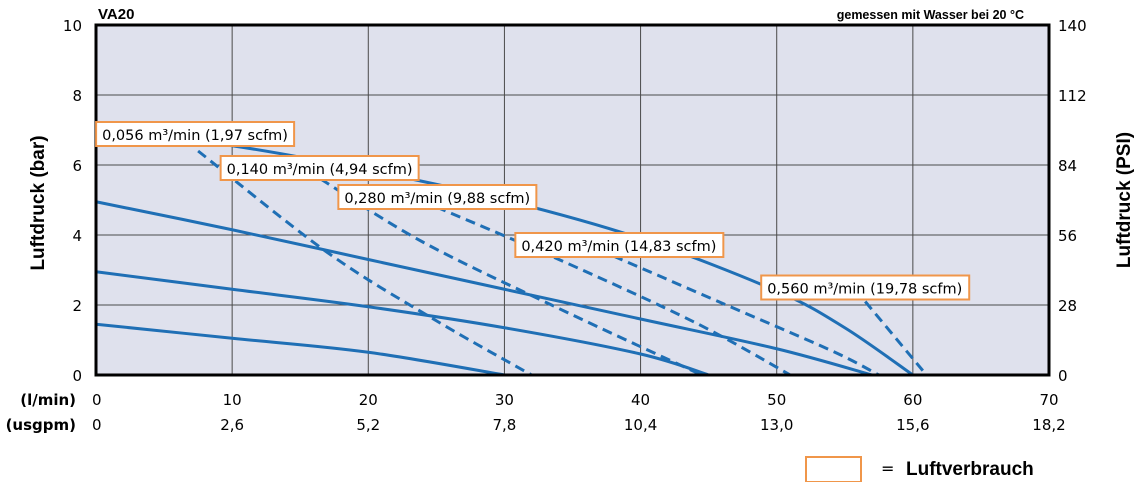  Describe the element at coordinates (1048, 400) in the screenshot. I see `x-tick-label-lmin: 70` at that location.